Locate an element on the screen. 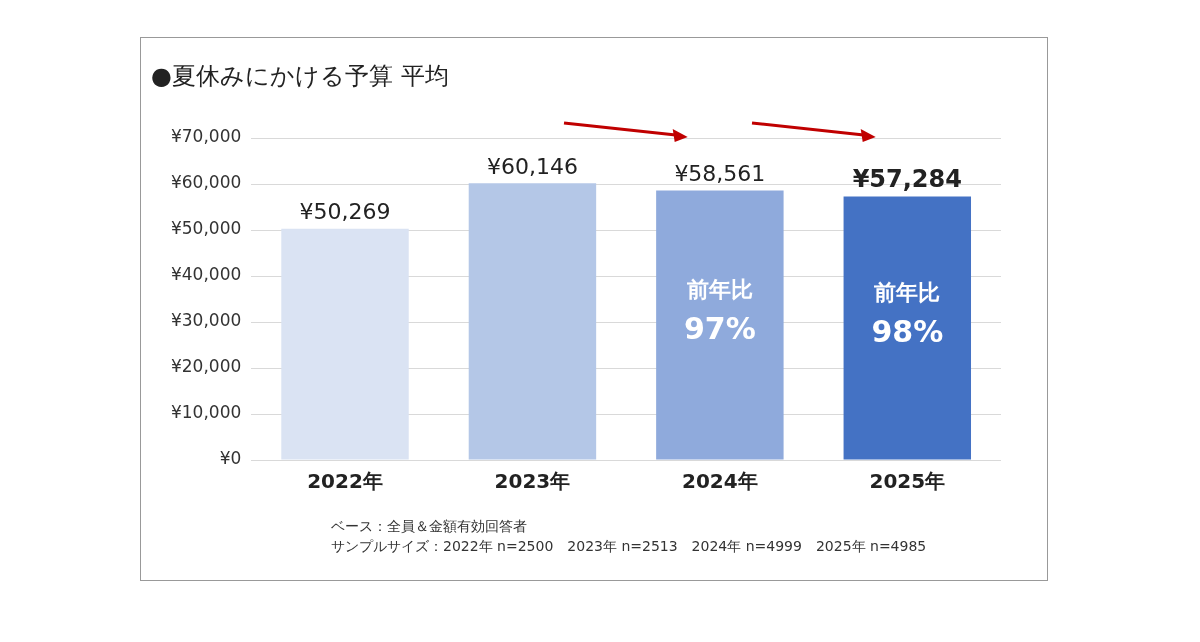  y-tick-label: ¥30,000 is located at coordinates (206, 320).